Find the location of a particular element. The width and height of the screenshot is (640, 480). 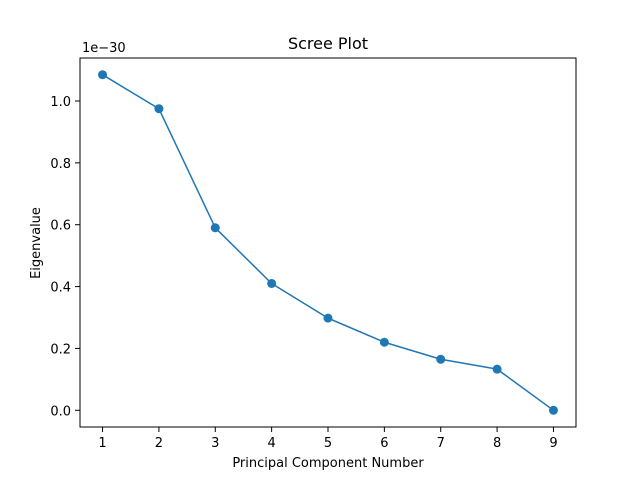

x-tick-label: 5 is located at coordinates (328, 443).